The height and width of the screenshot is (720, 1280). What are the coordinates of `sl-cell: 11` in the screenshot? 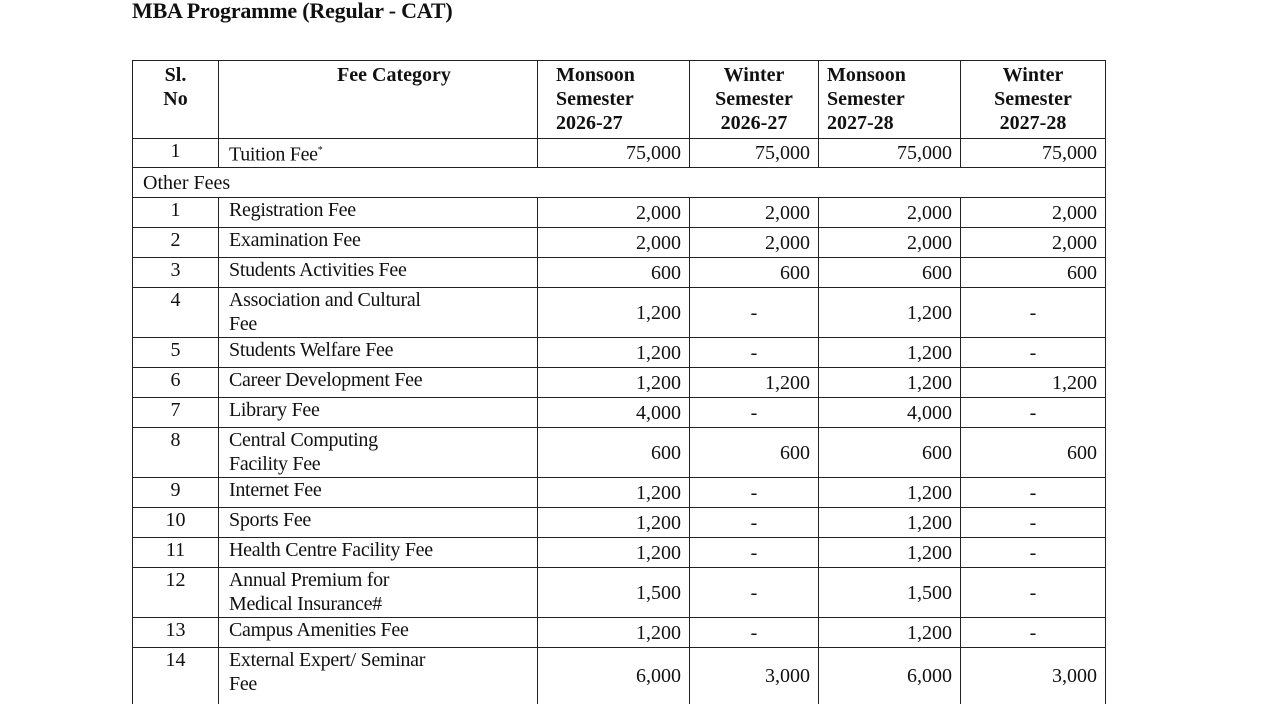 It's located at (175, 552).